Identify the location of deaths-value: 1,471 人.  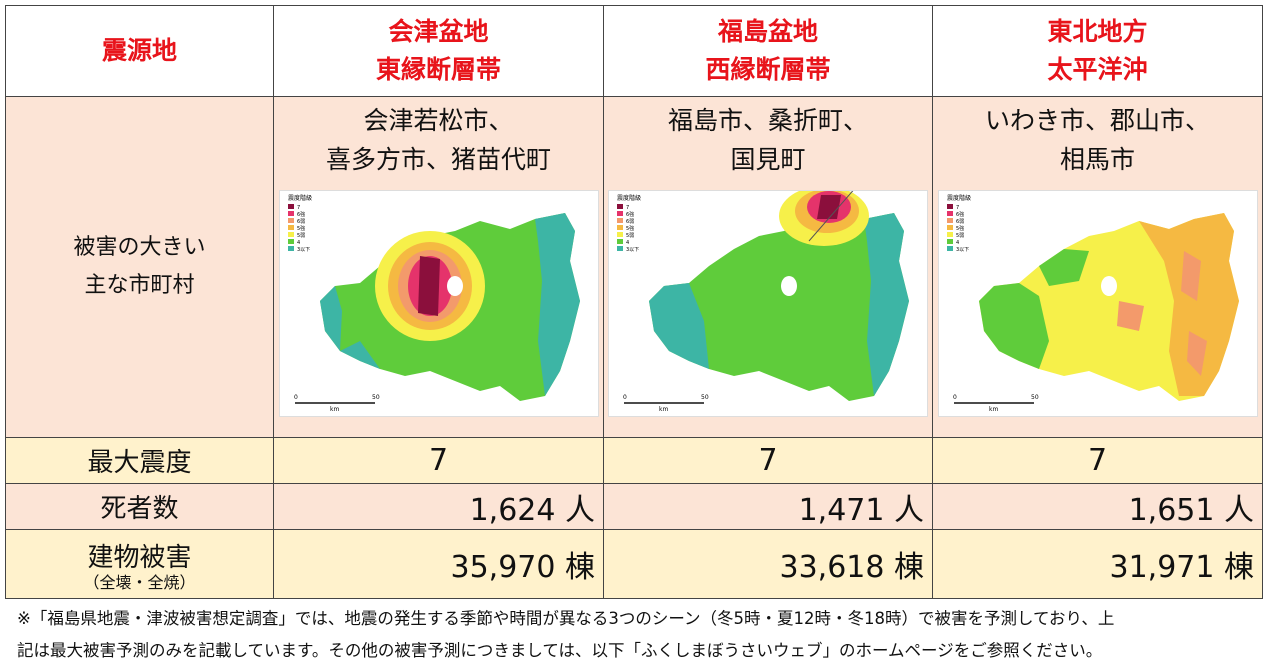
(768, 506).